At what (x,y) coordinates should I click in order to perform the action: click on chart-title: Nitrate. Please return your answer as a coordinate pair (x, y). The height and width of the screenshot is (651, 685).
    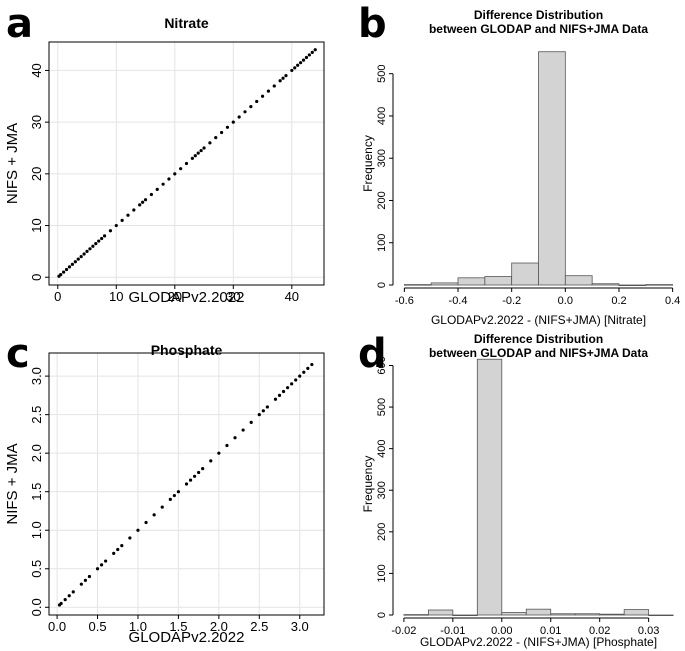
    Looking at the image, I should click on (186, 23).